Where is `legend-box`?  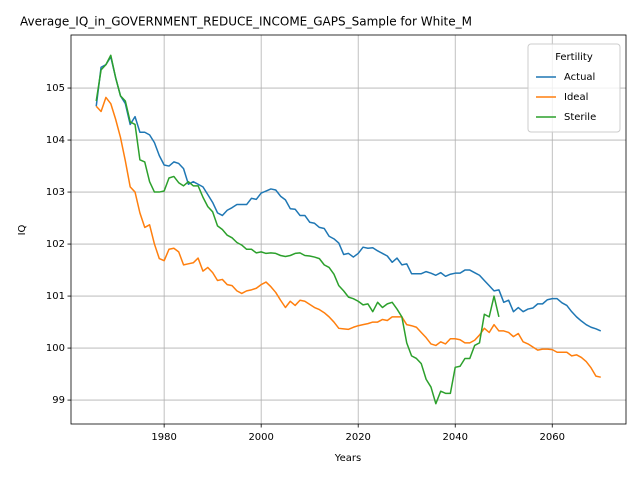
legend-box is located at coordinates (574, 88).